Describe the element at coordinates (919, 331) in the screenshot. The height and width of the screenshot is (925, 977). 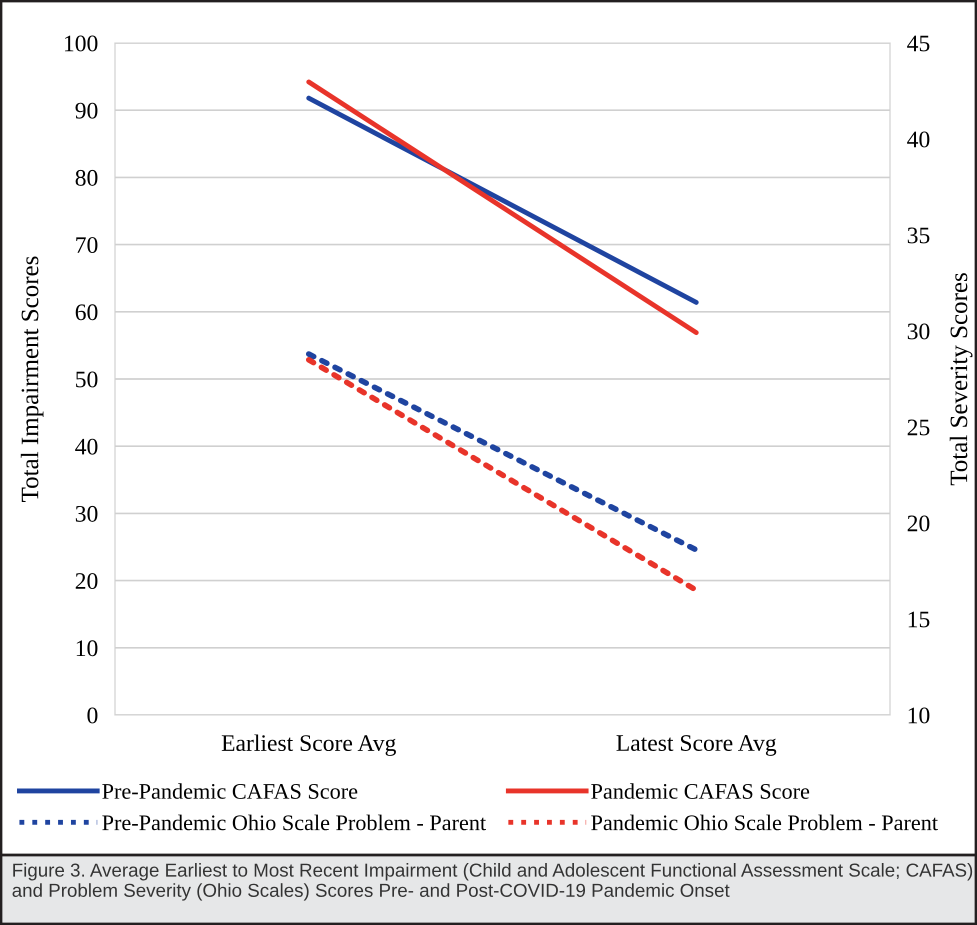
I see `y2-tick-label: 30` at that location.